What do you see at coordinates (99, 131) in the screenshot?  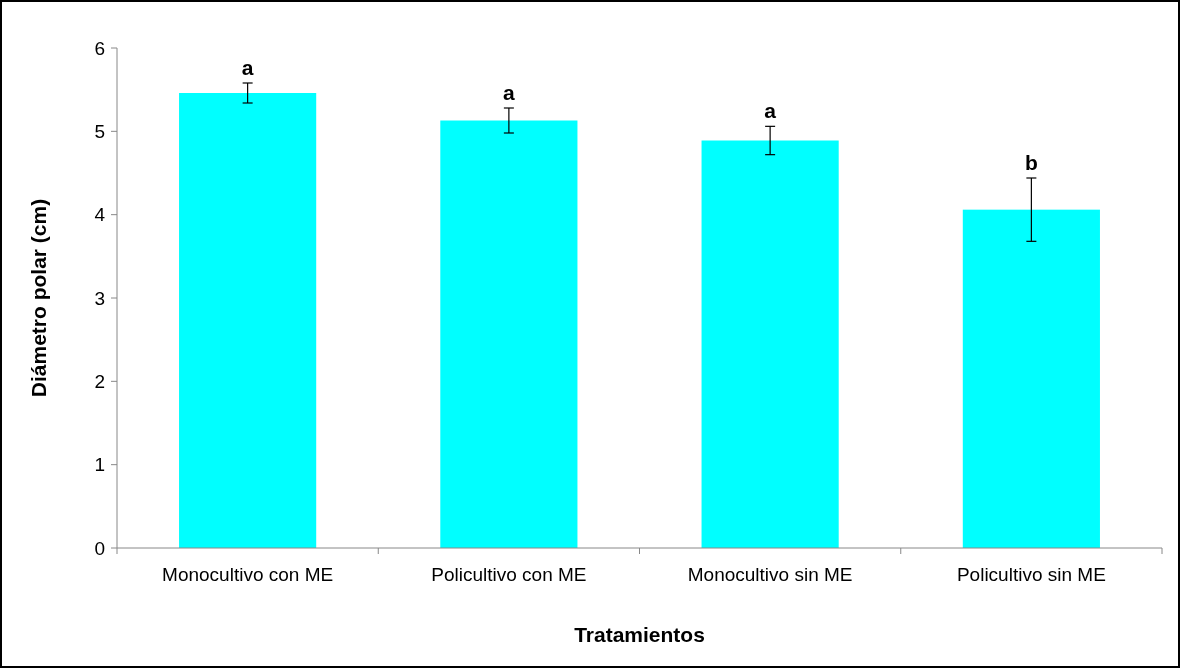 I see `y-tick-label: 5` at bounding box center [99, 131].